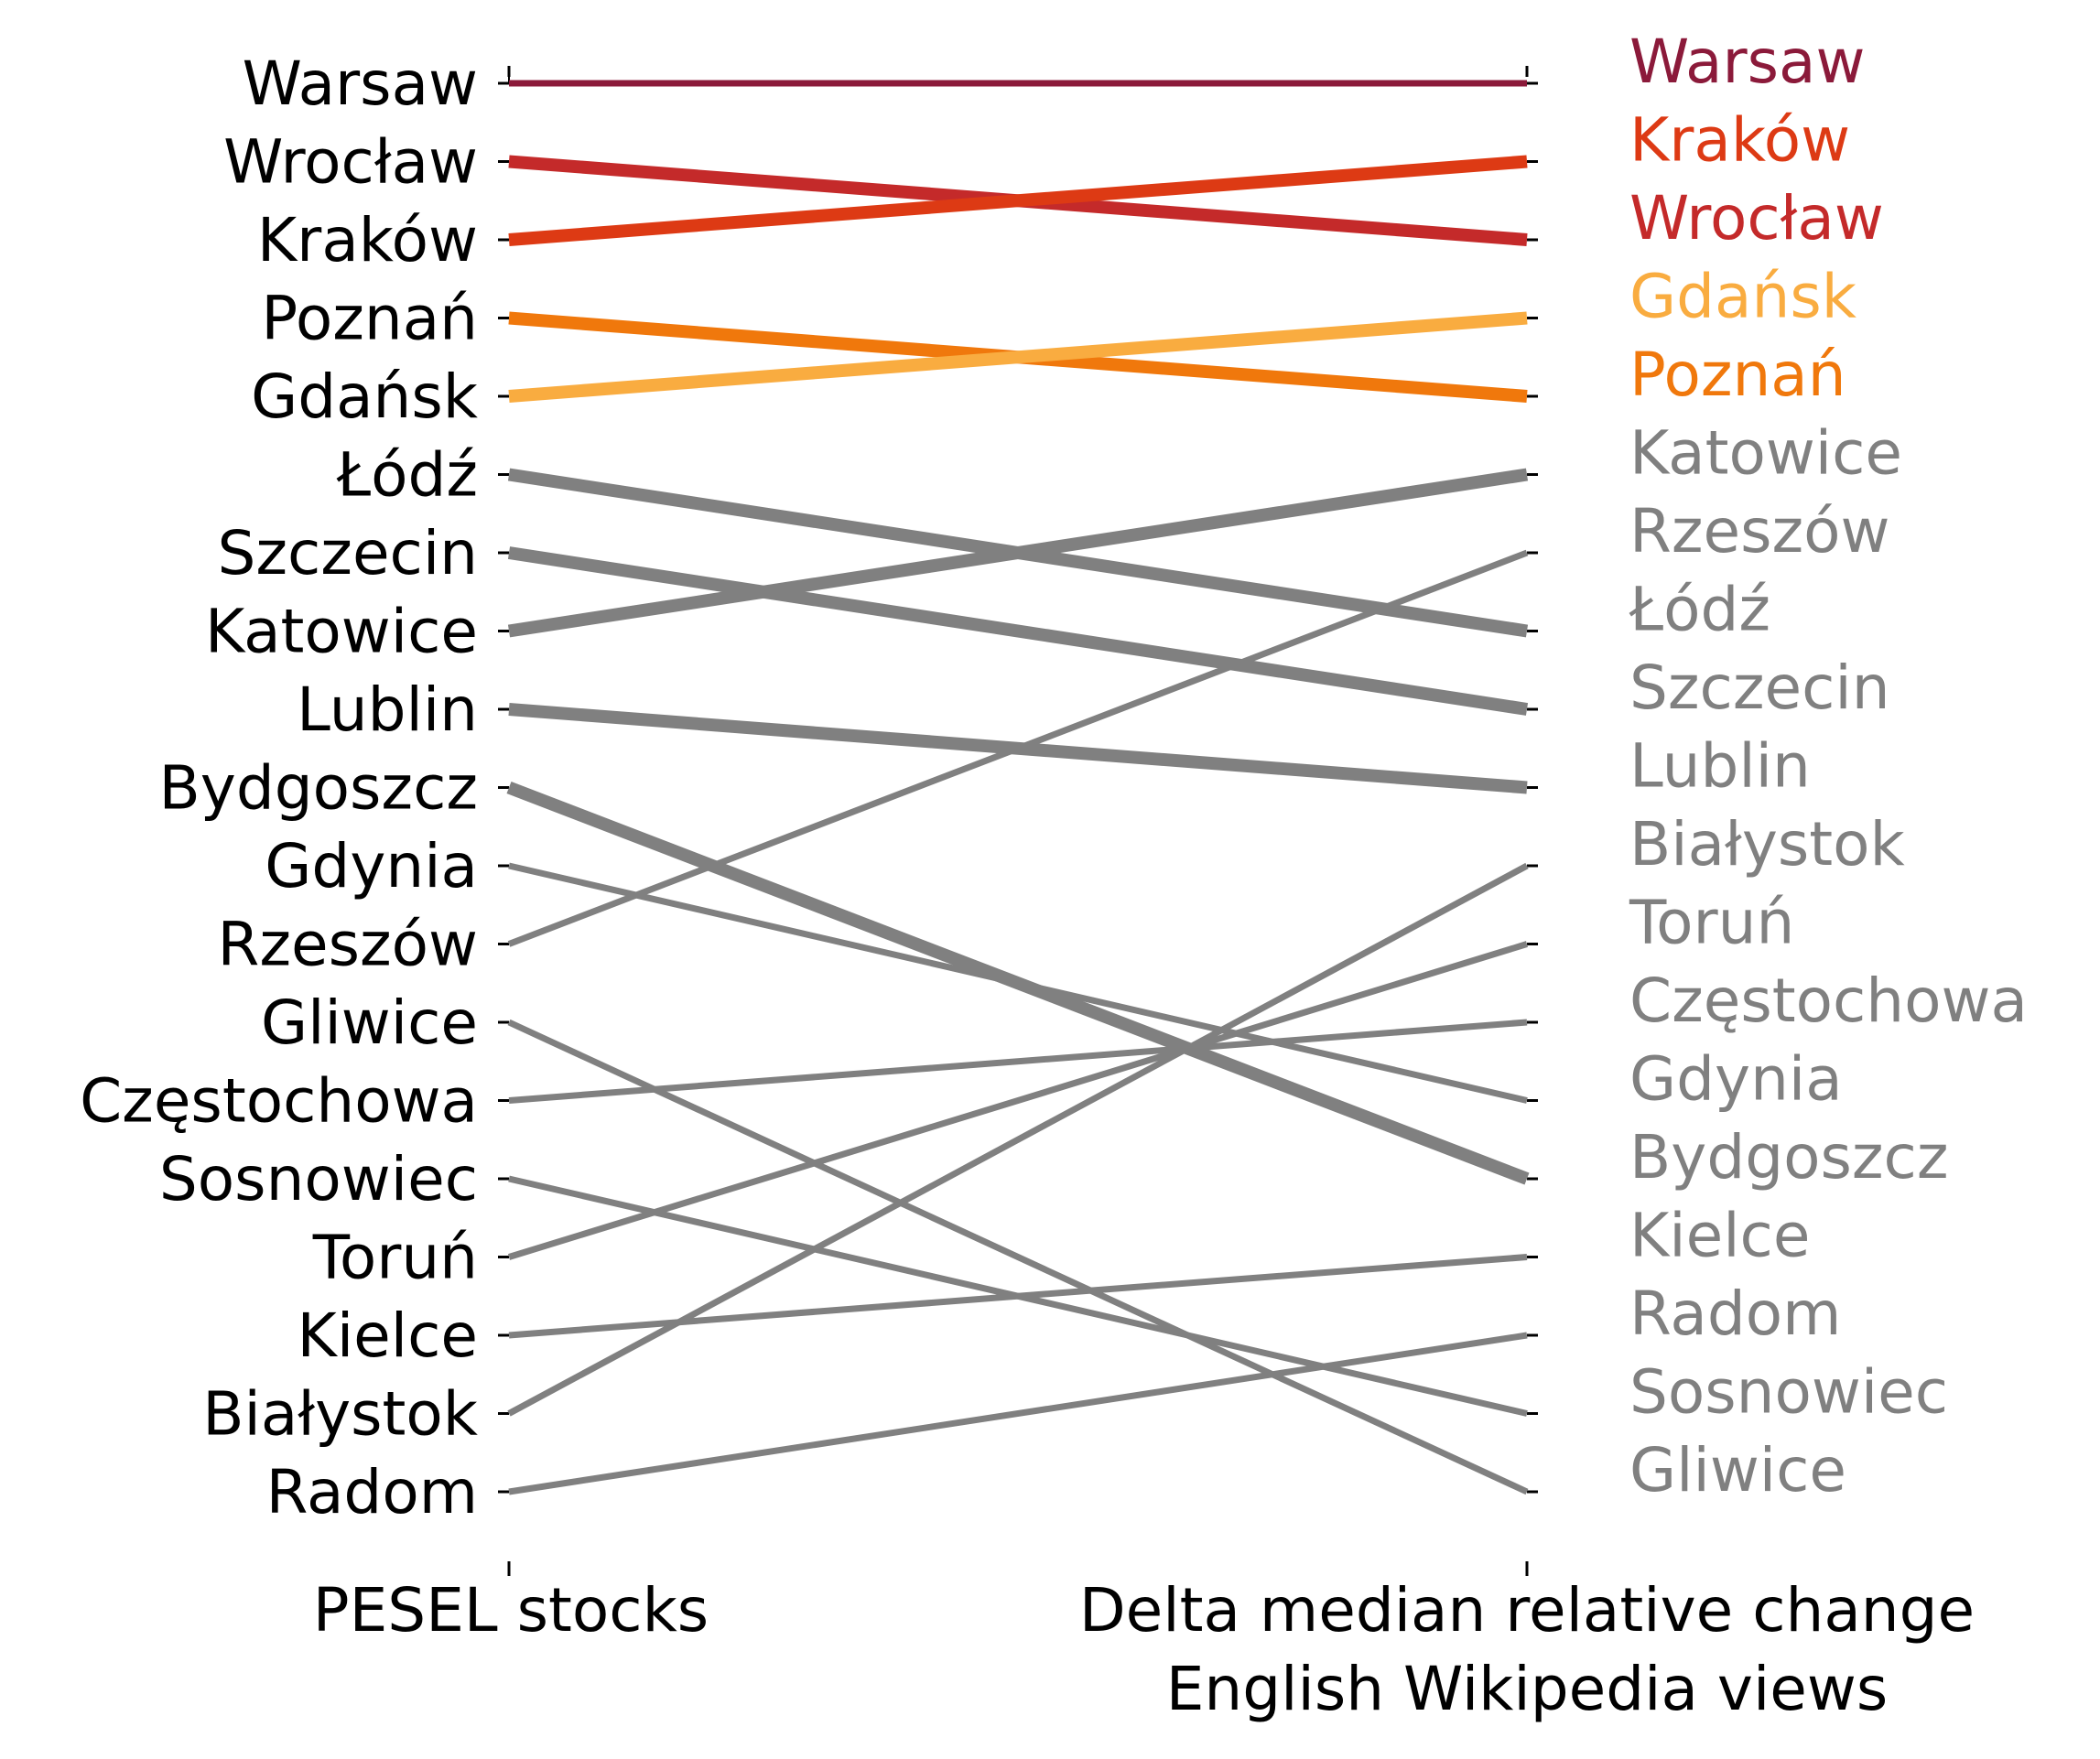 The image size is (2100, 1759). I want to click on slope-line-torun, so click(1018, 1100).